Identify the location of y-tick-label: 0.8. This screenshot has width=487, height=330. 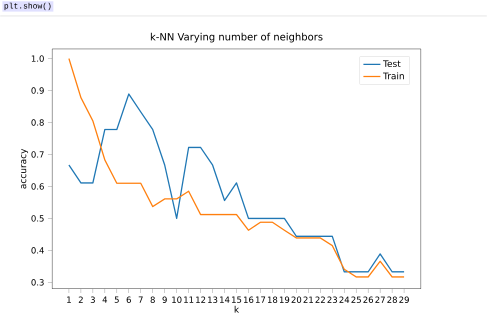
(37, 122).